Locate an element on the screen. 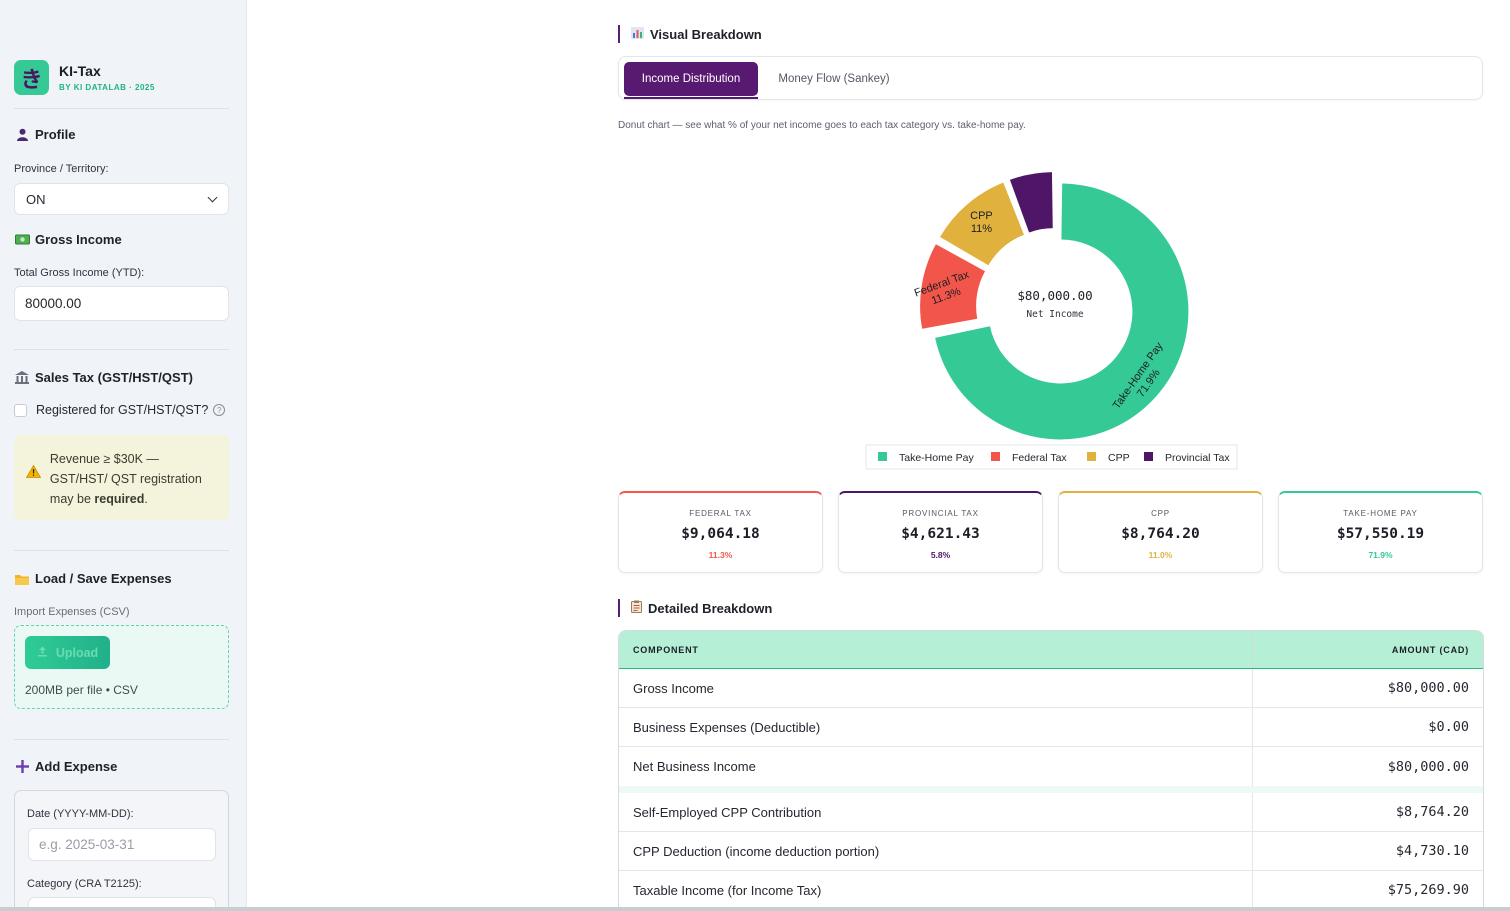  metric-value: $4,621.43 is located at coordinates (940, 534).